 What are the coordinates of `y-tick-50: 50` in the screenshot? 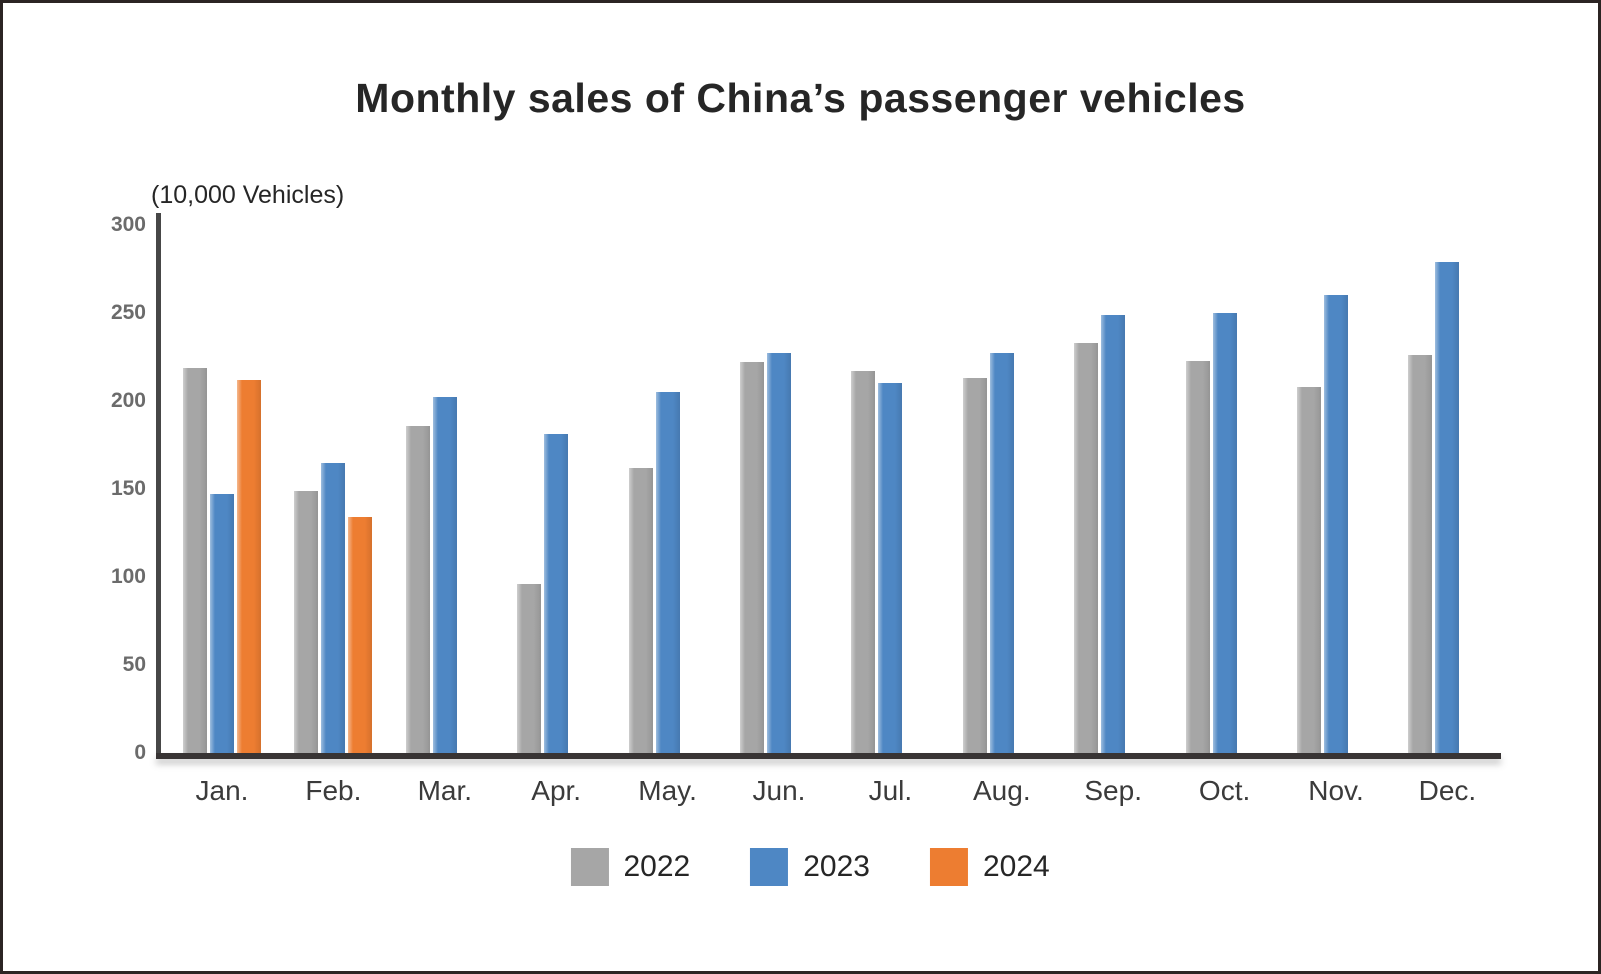 It's located at (134, 664).